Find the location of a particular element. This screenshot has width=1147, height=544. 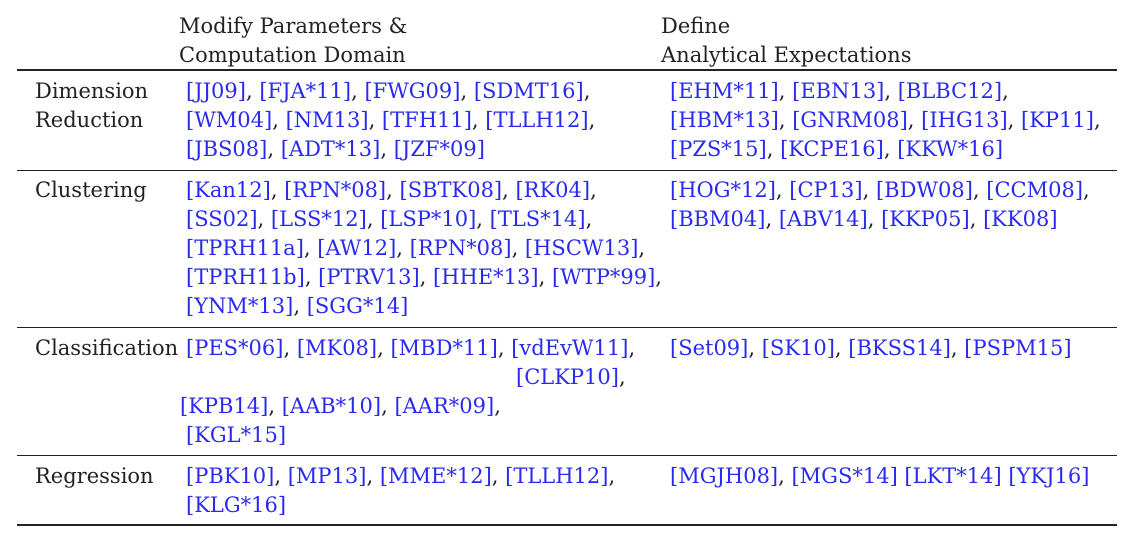

citation-link: [JZF*09] is located at coordinates (439, 149).